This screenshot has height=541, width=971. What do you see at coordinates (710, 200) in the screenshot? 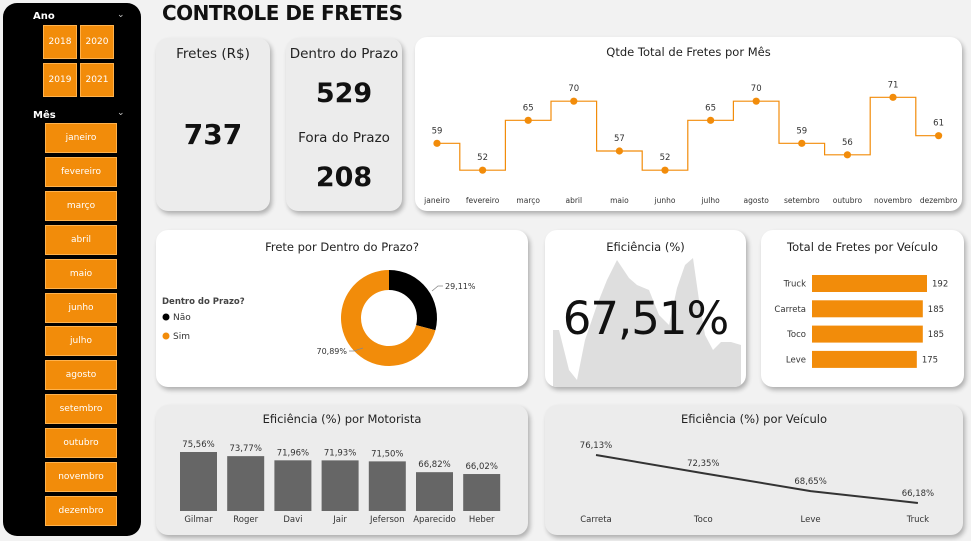
I see `monthly-x-tick: julho` at bounding box center [710, 200].